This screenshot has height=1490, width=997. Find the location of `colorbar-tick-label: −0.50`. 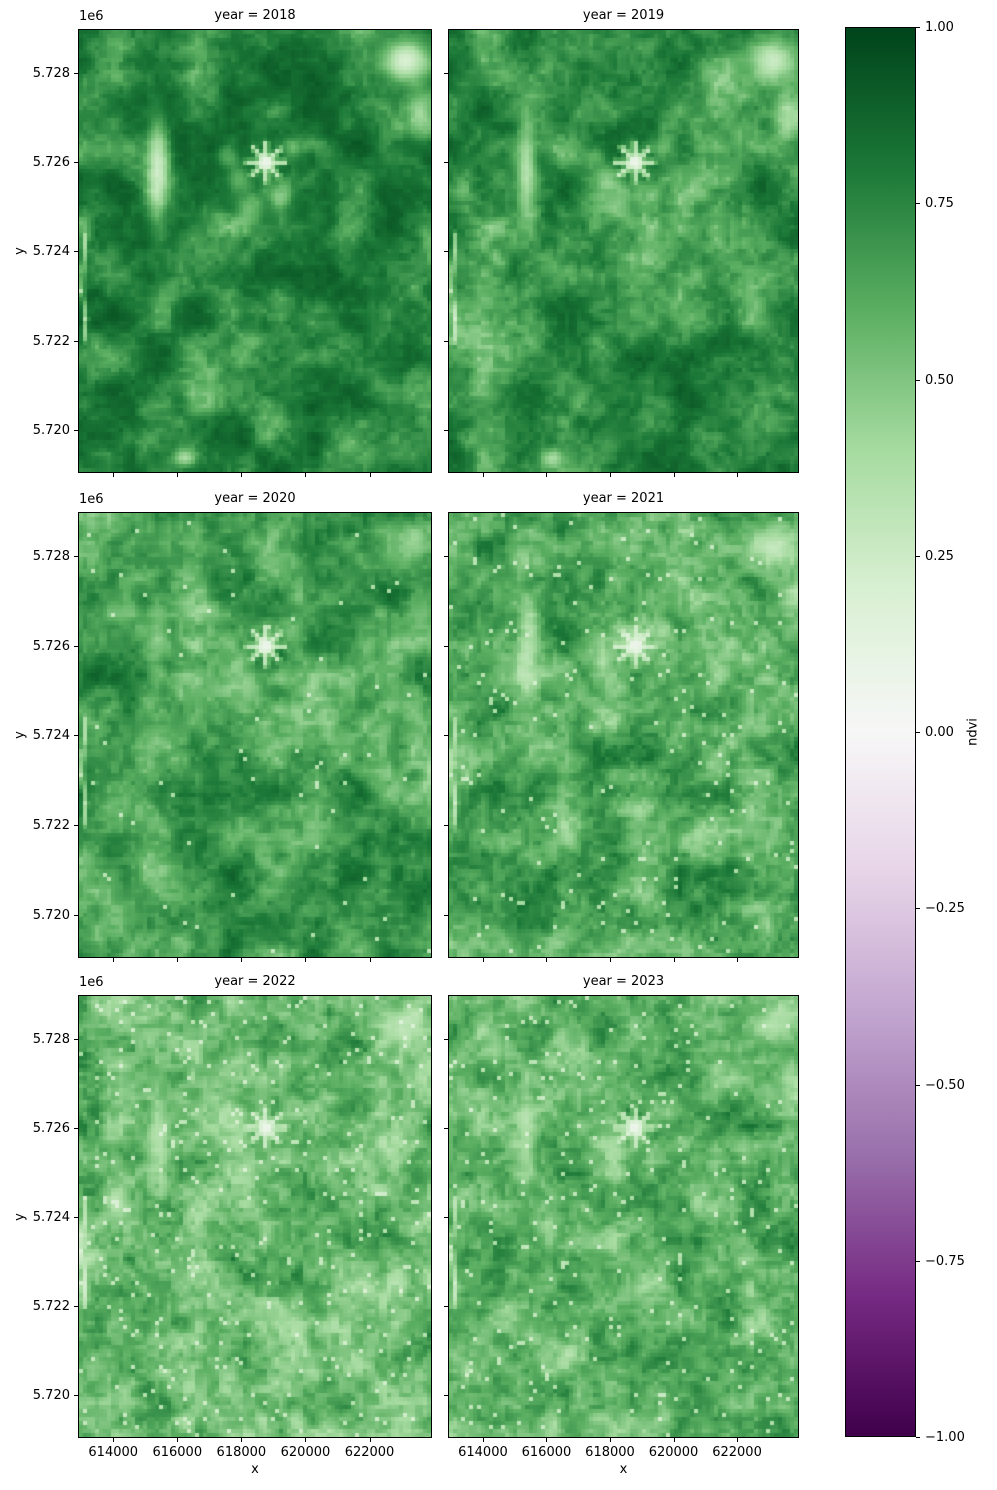

colorbar-tick-label: −0.50 is located at coordinates (945, 1085).